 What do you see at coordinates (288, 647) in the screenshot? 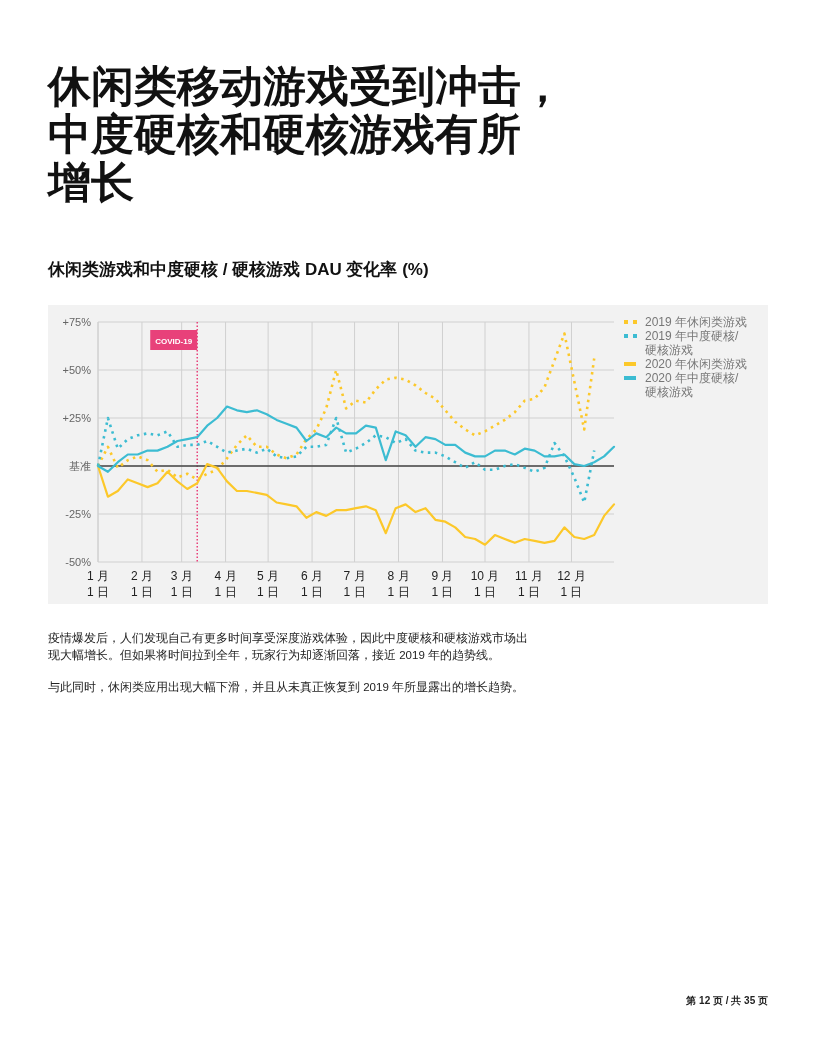
I see `text: 疫情爆发后，人们发现自己有更多时间享受深度游戏体验，因此中度硬核和硬核游戏市场出现大幅增长。但如果将时间拉到全年，玩家行为却逐渐回落，接近 2019 年的趋势线。` at bounding box center [288, 647].